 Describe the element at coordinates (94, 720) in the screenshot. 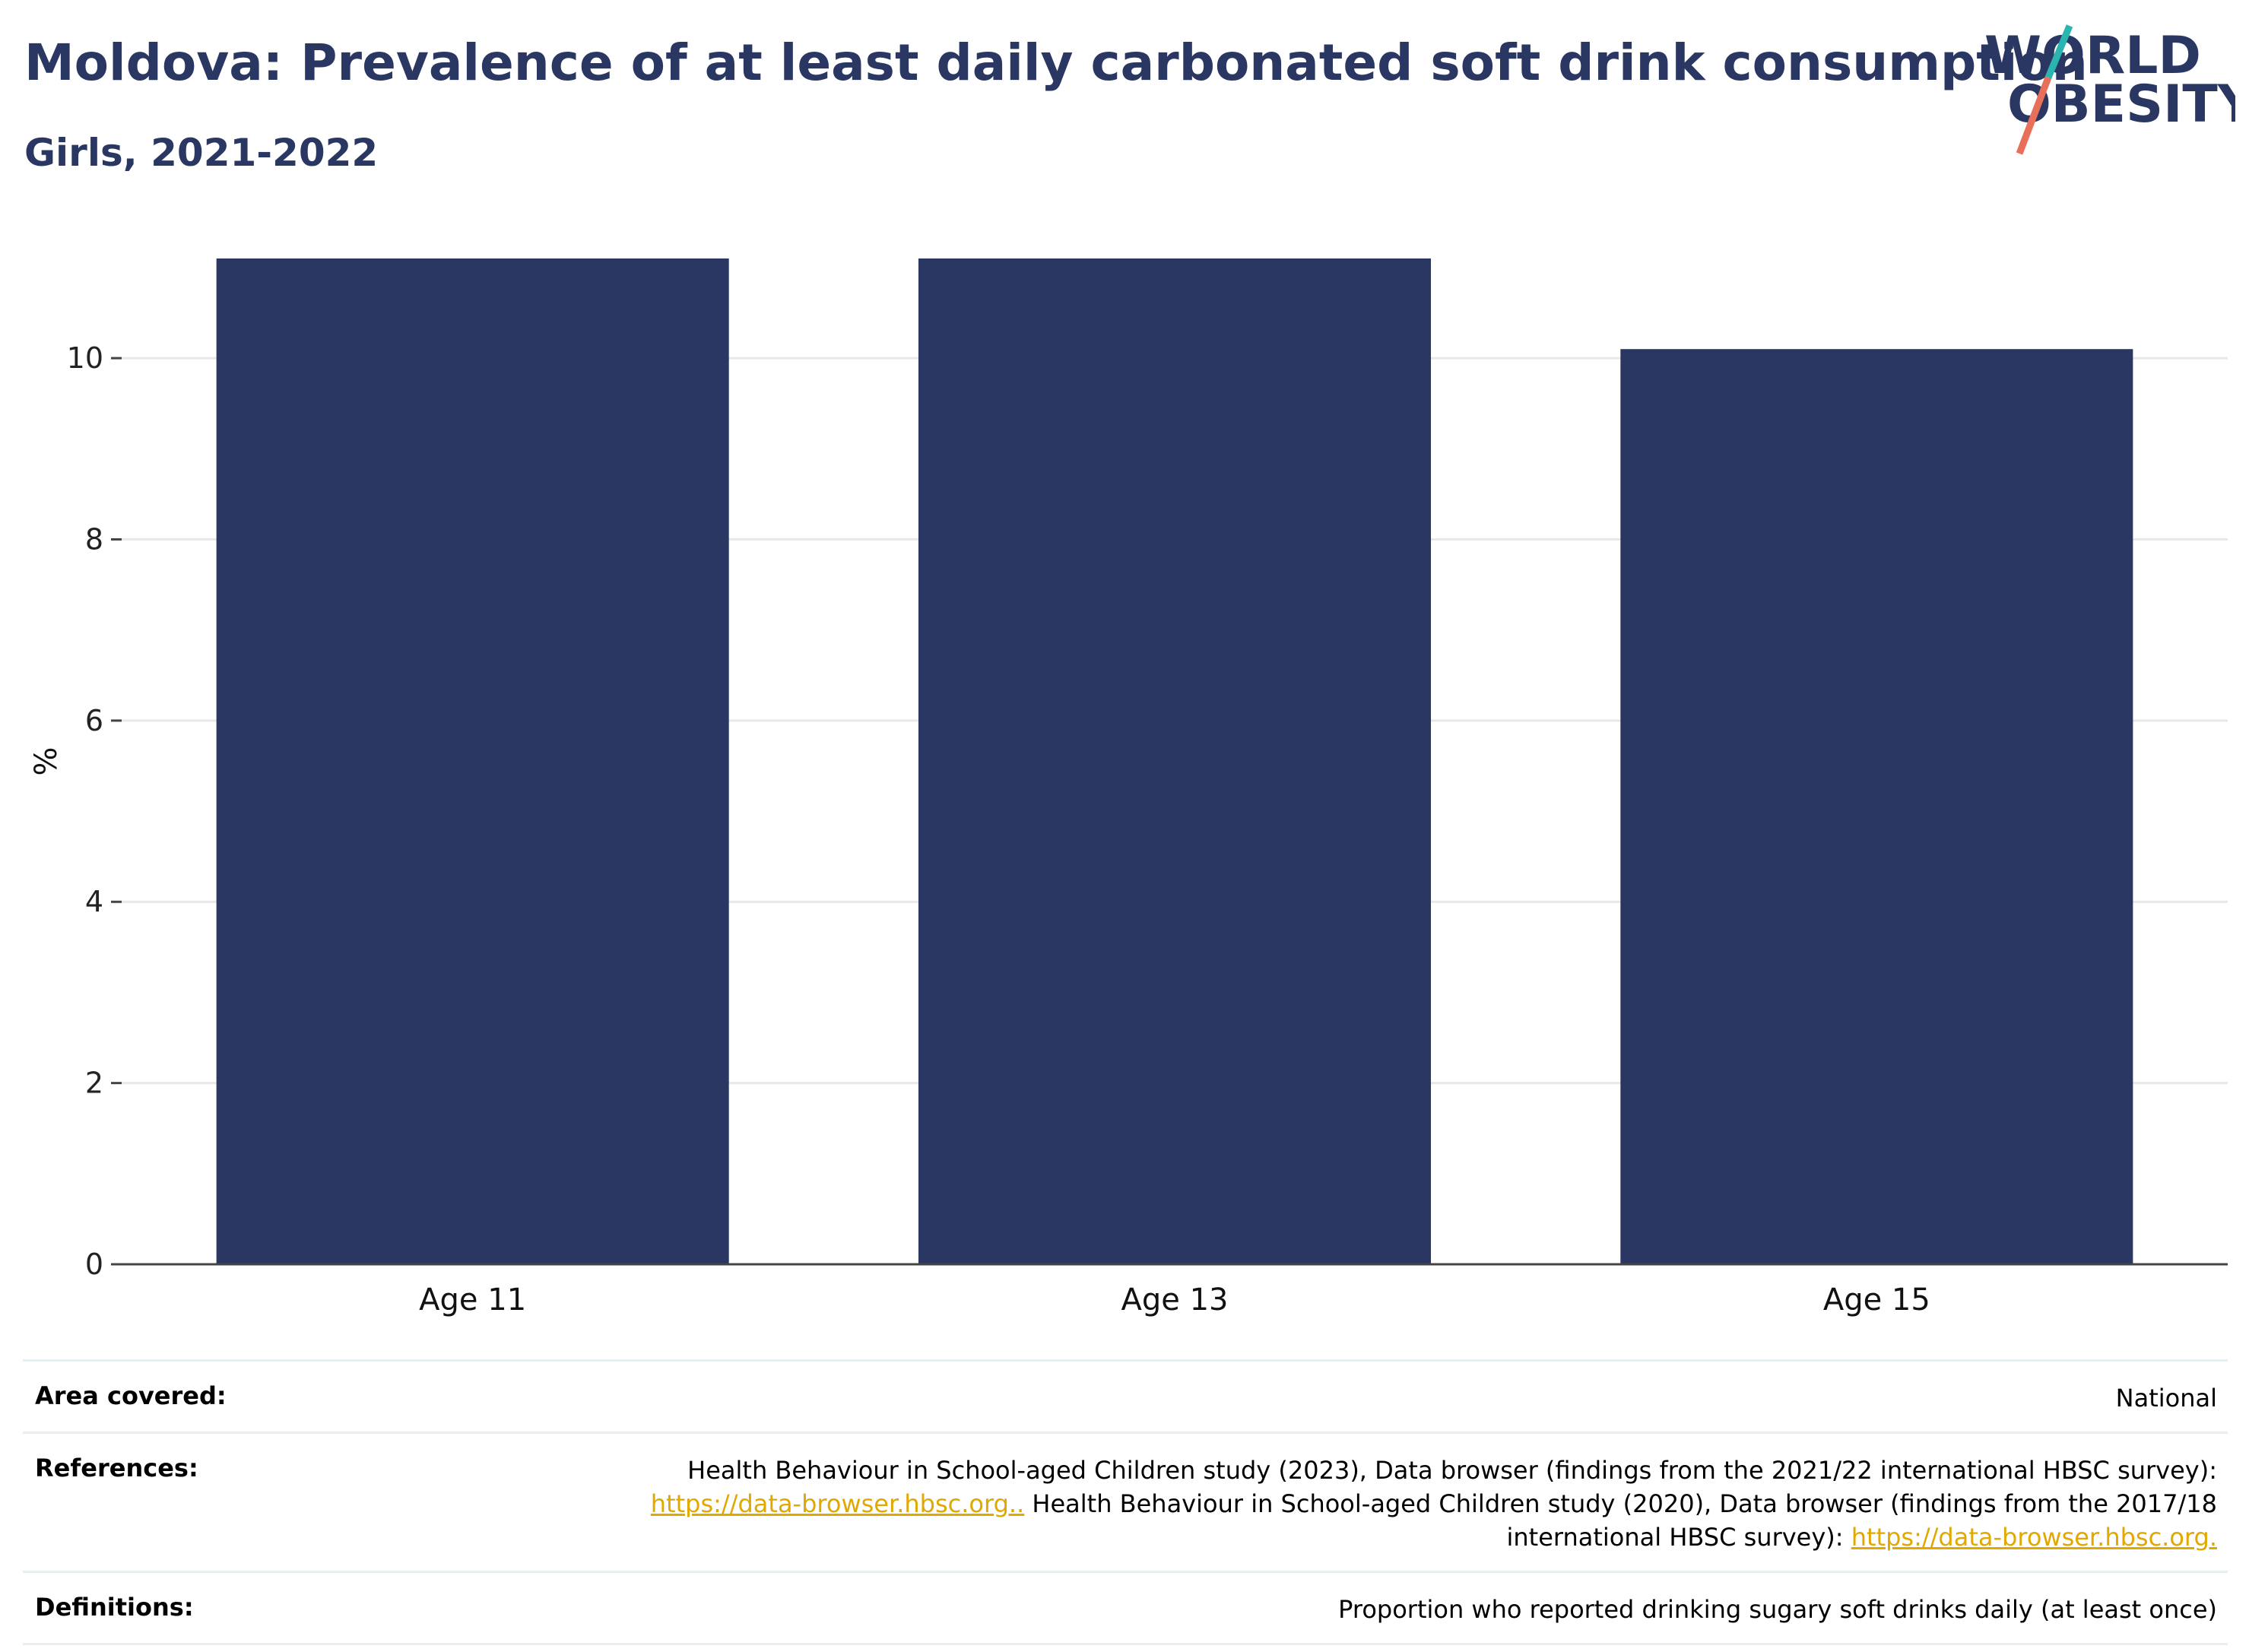

I see `y-tick-label: 6` at that location.